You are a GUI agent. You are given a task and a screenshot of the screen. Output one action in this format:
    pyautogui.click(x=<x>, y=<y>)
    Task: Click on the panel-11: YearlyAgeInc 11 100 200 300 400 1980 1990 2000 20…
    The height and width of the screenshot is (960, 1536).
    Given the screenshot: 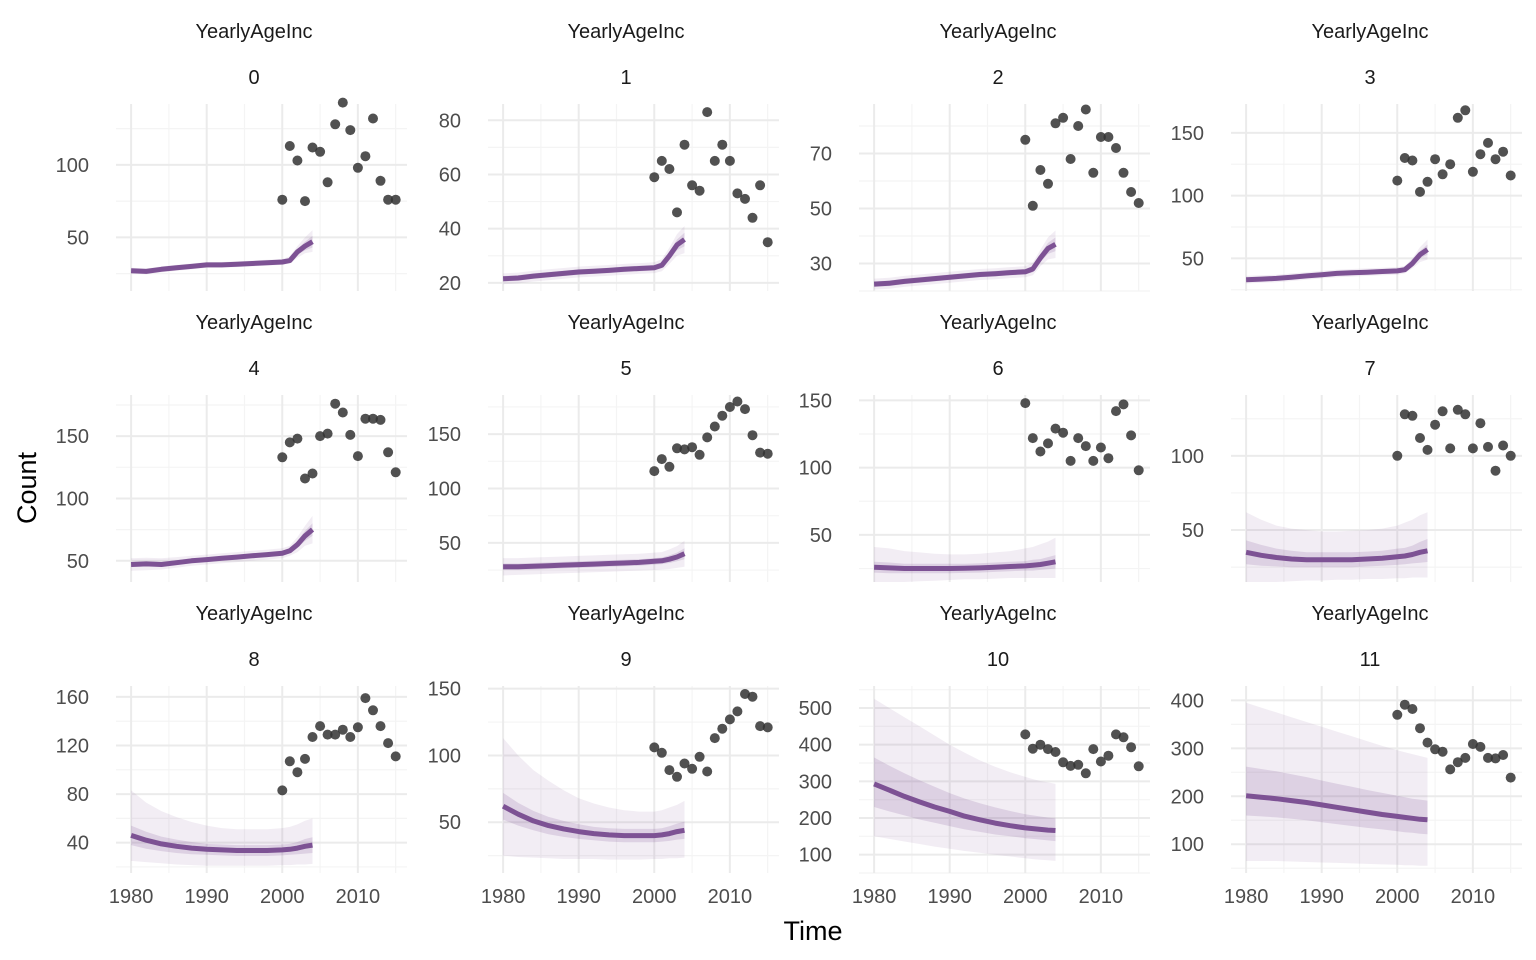 What is the action you would take?
    pyautogui.click(x=1346, y=755)
    